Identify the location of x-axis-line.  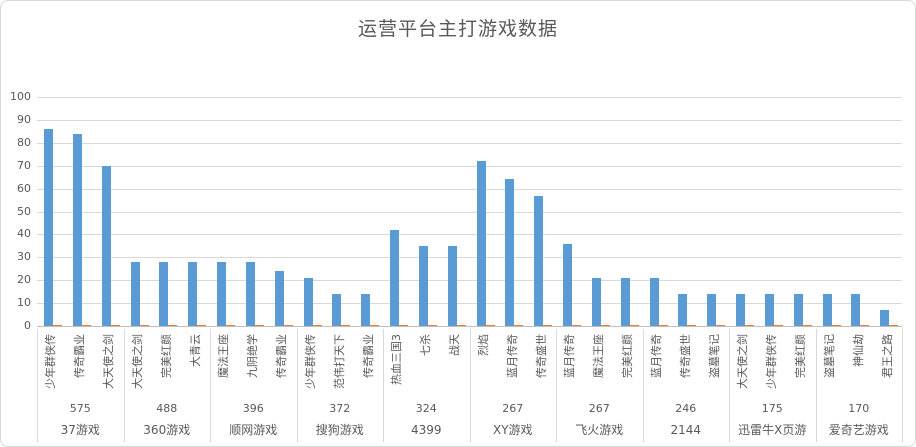
(469, 326).